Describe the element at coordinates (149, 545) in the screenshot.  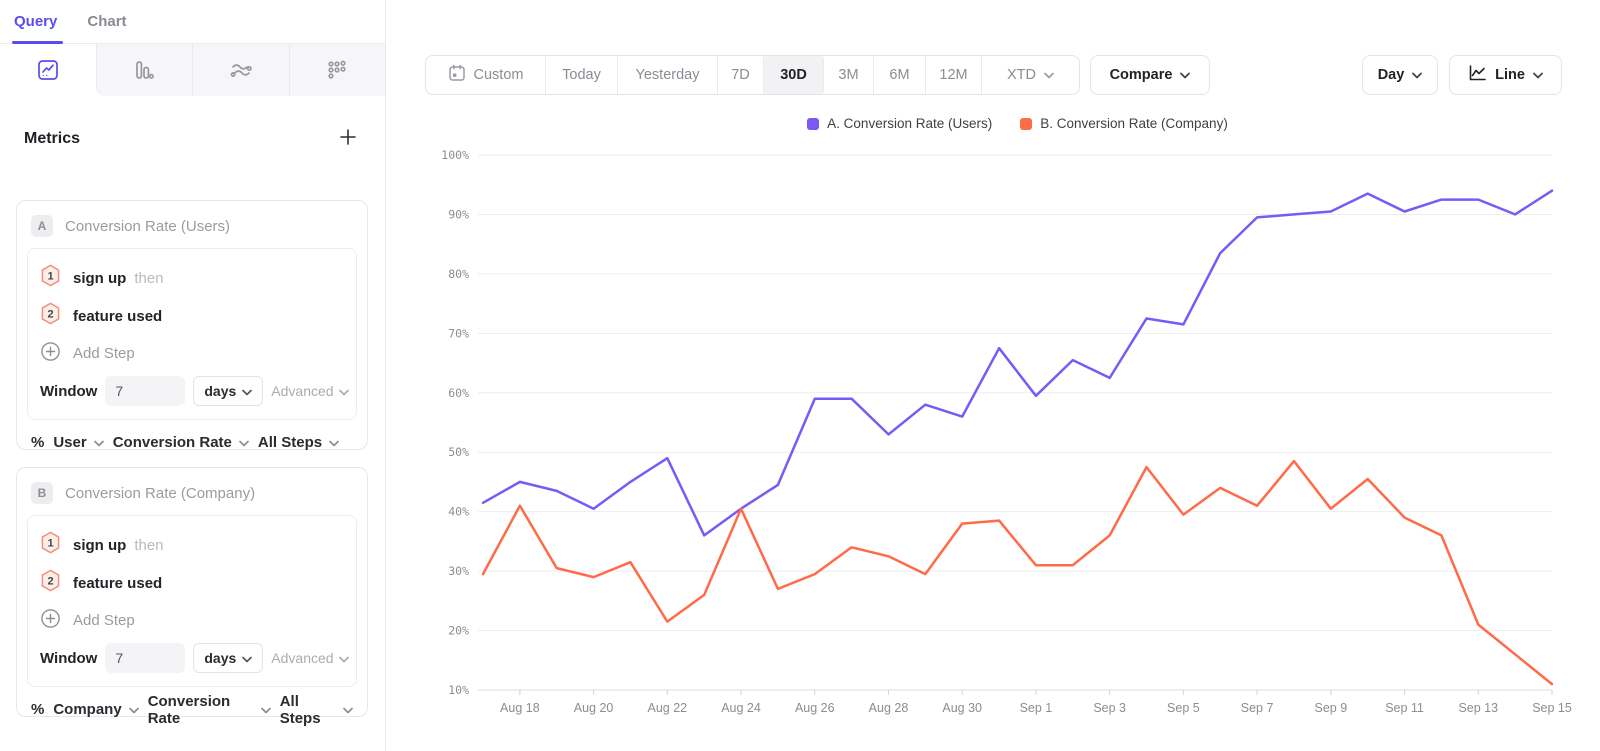
I see `step-connector-label: then` at that location.